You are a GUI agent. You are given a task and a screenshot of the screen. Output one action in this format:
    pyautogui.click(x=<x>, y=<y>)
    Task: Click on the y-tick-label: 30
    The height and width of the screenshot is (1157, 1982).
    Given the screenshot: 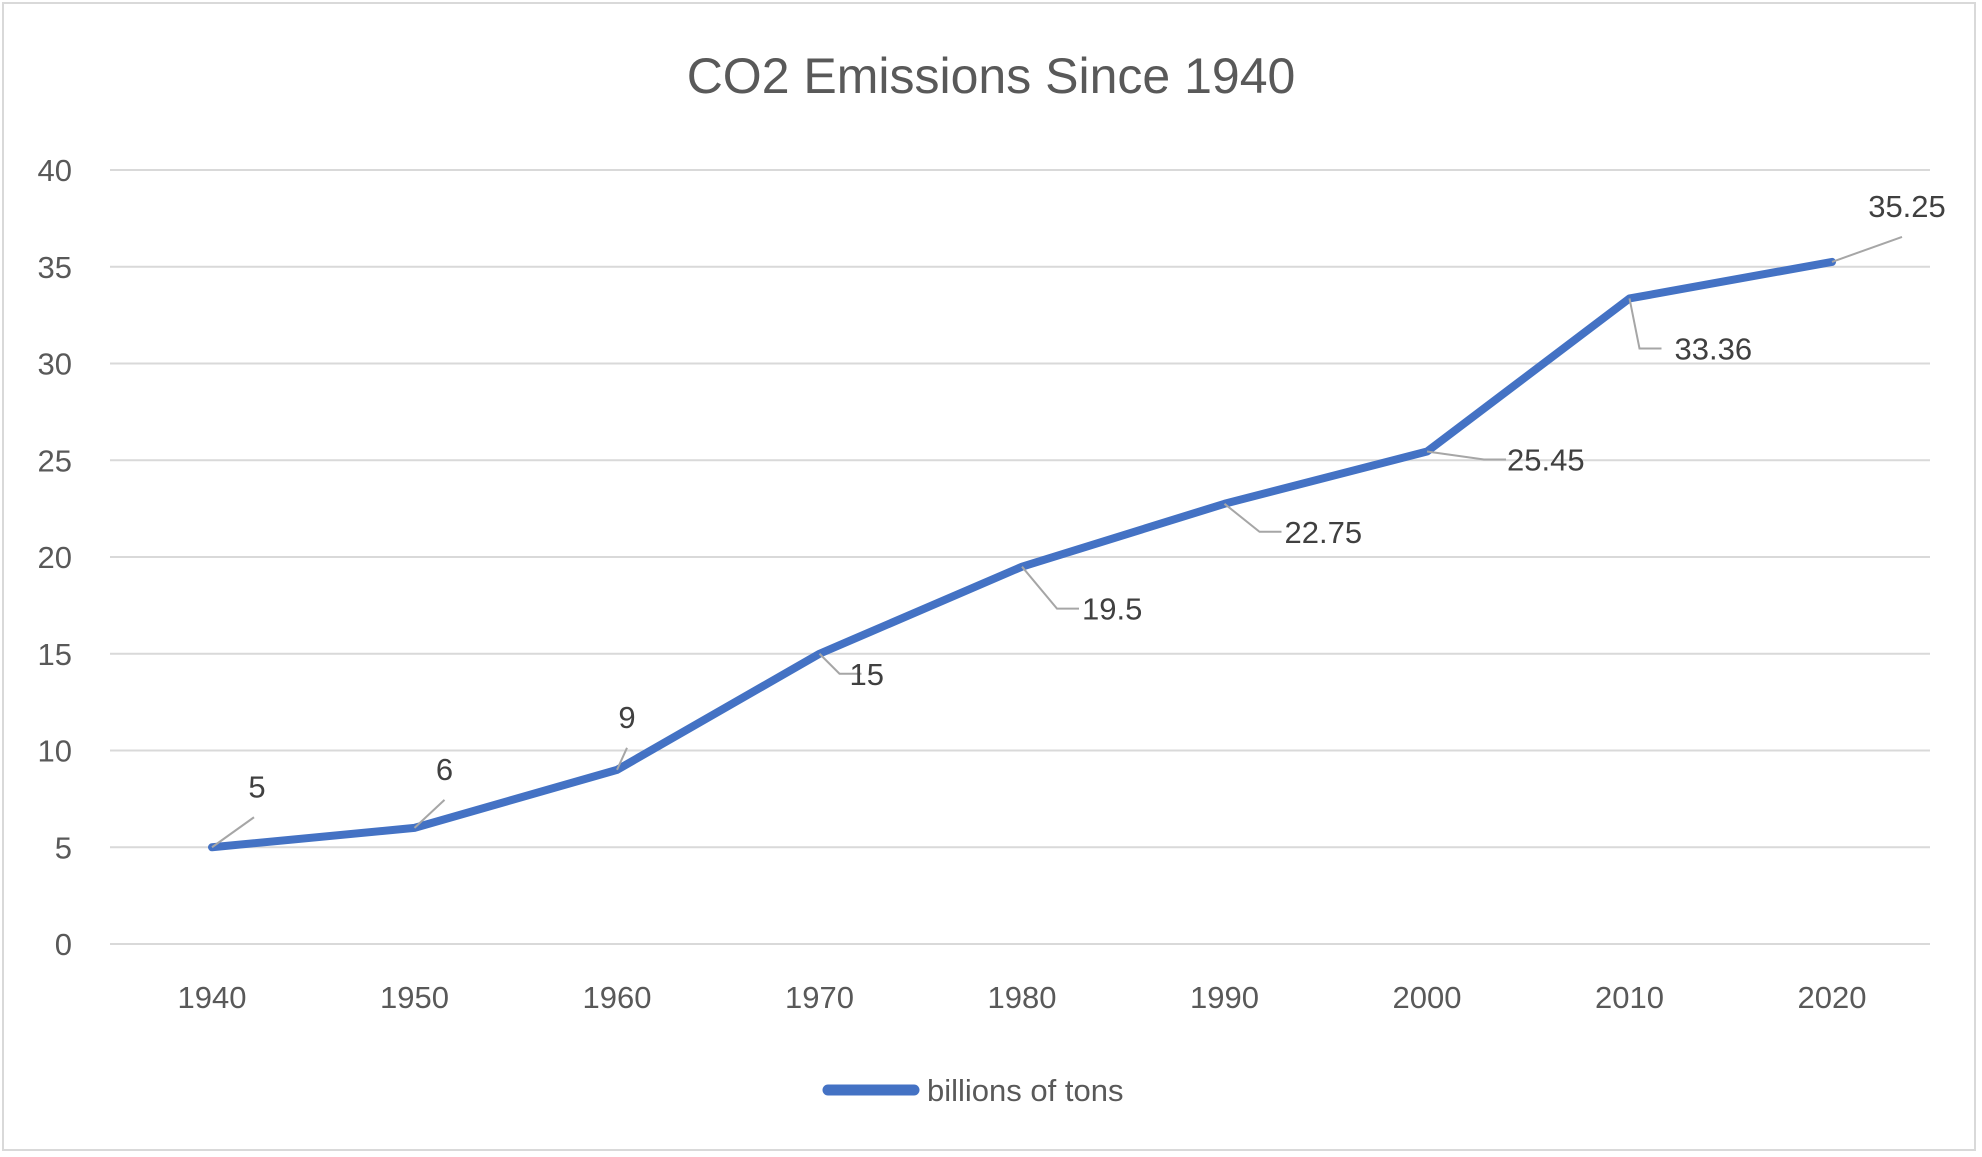 What is the action you would take?
    pyautogui.click(x=55, y=364)
    